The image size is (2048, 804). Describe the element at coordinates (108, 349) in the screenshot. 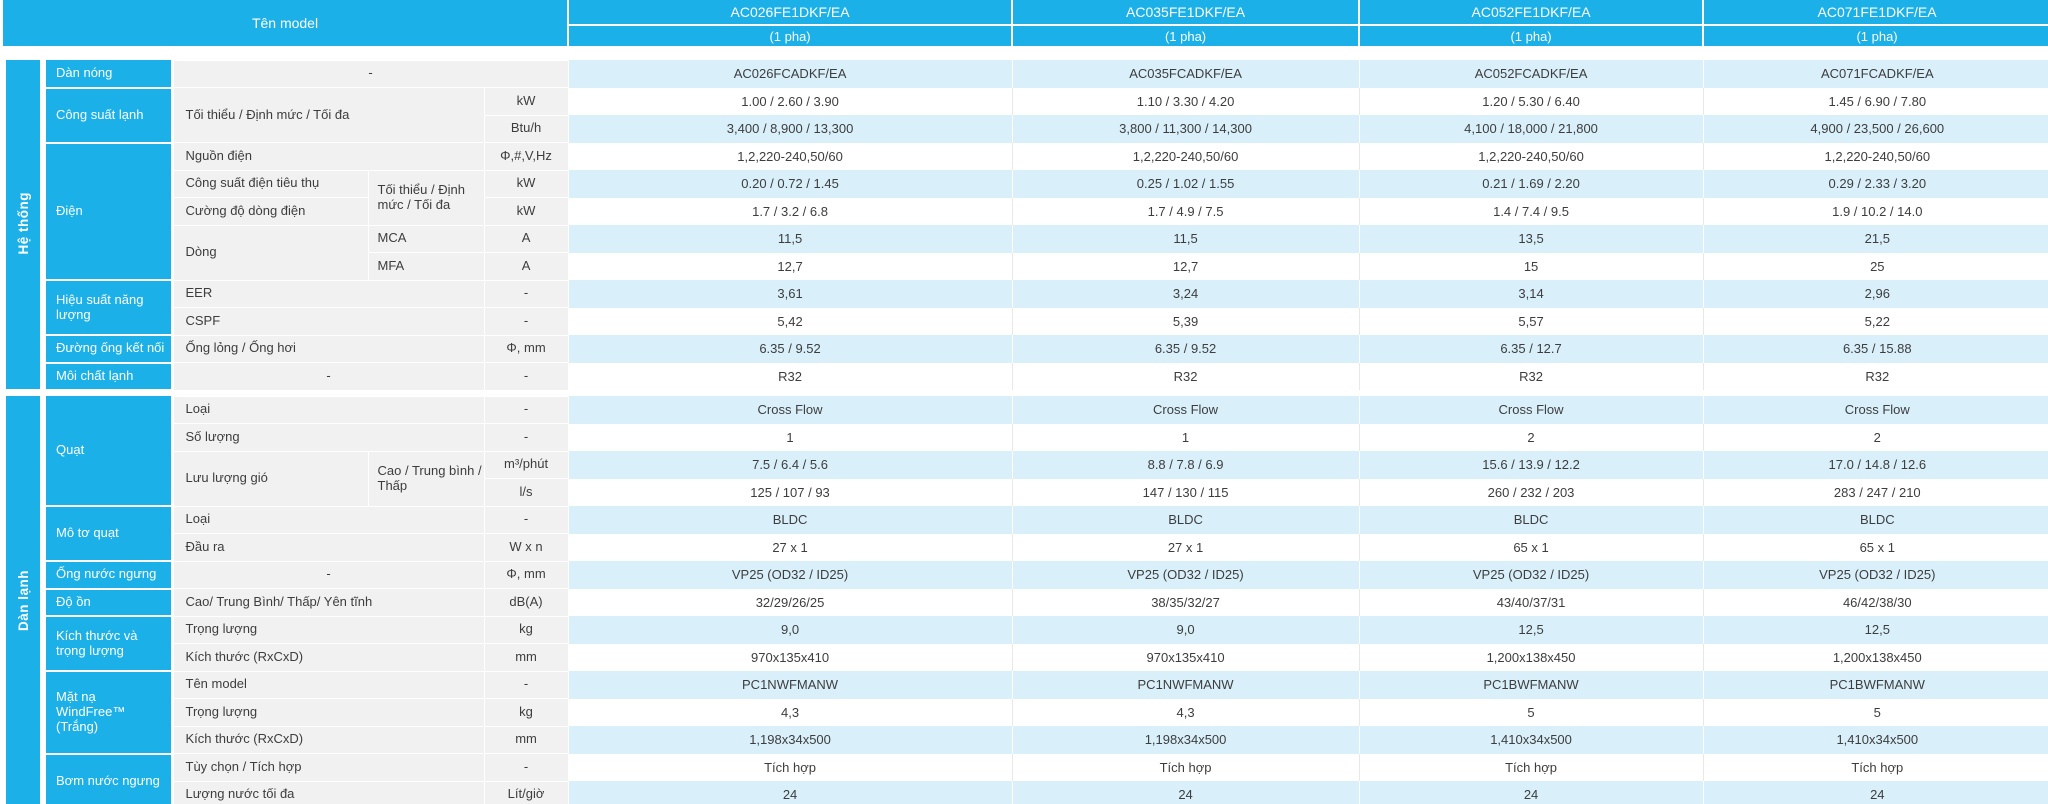

I see `category-label: Đường ống kết nối` at that location.